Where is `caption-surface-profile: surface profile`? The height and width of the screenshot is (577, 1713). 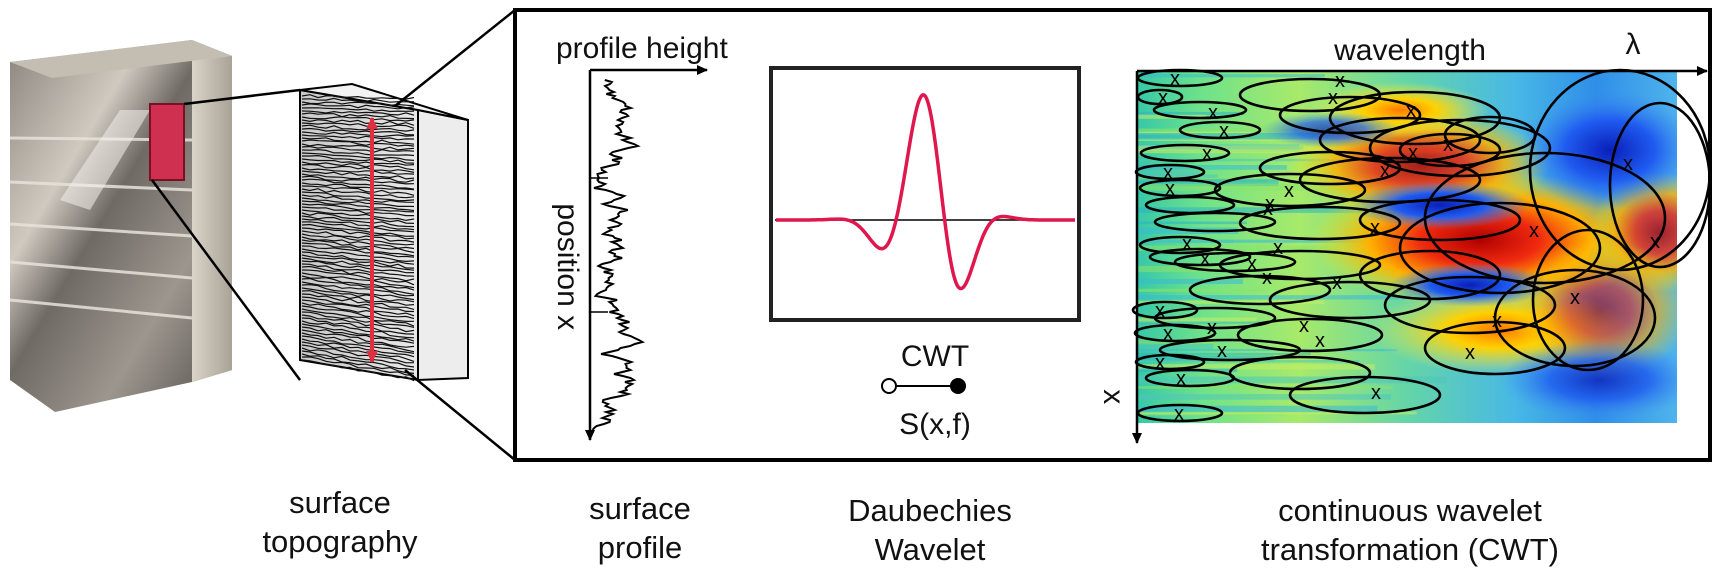 caption-surface-profile: surface profile is located at coordinates (640, 529).